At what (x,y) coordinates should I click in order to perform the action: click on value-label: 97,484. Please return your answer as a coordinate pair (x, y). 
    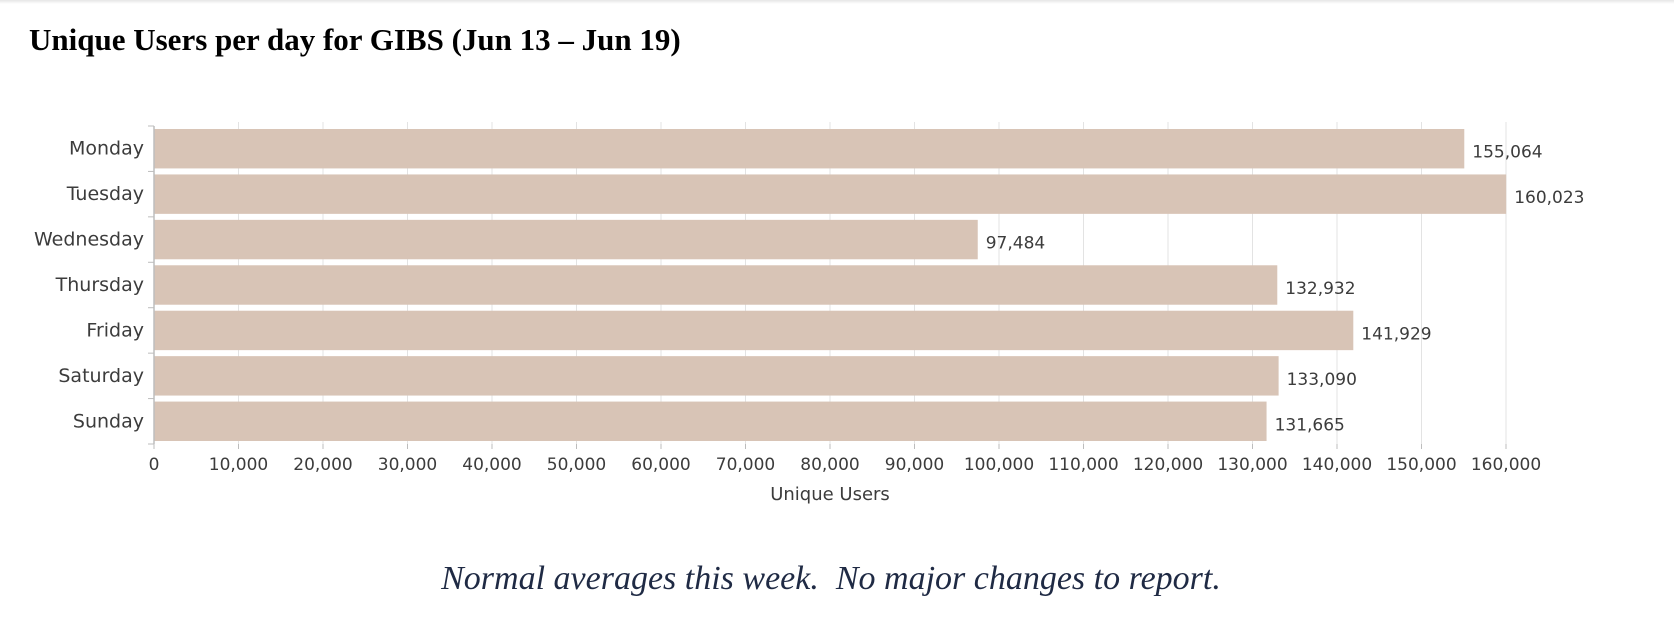
    Looking at the image, I should click on (1015, 244).